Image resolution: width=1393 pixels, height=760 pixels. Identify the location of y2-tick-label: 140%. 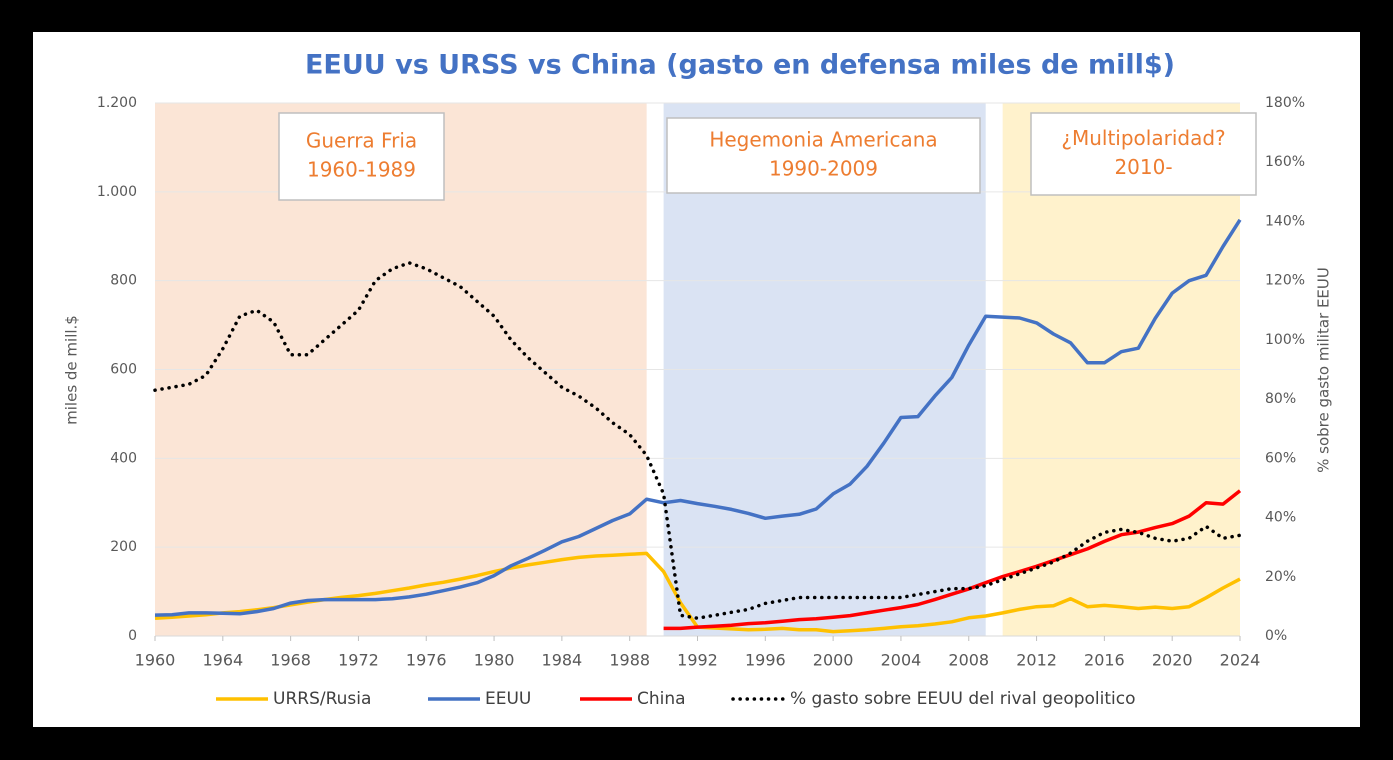
(1285, 221).